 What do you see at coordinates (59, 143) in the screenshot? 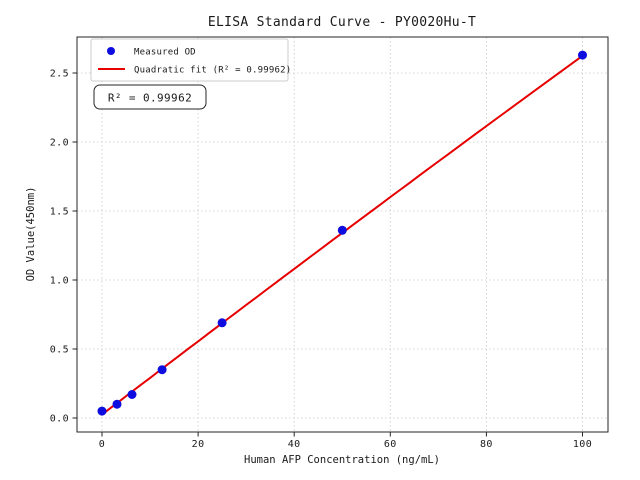
I see `y-tick-label: 2.0` at bounding box center [59, 143].